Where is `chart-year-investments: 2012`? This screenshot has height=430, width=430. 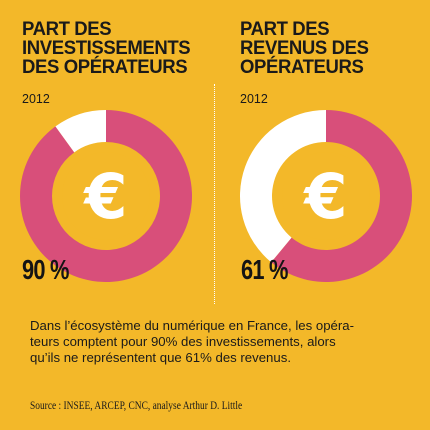 chart-year-investments: 2012 is located at coordinates (36, 99).